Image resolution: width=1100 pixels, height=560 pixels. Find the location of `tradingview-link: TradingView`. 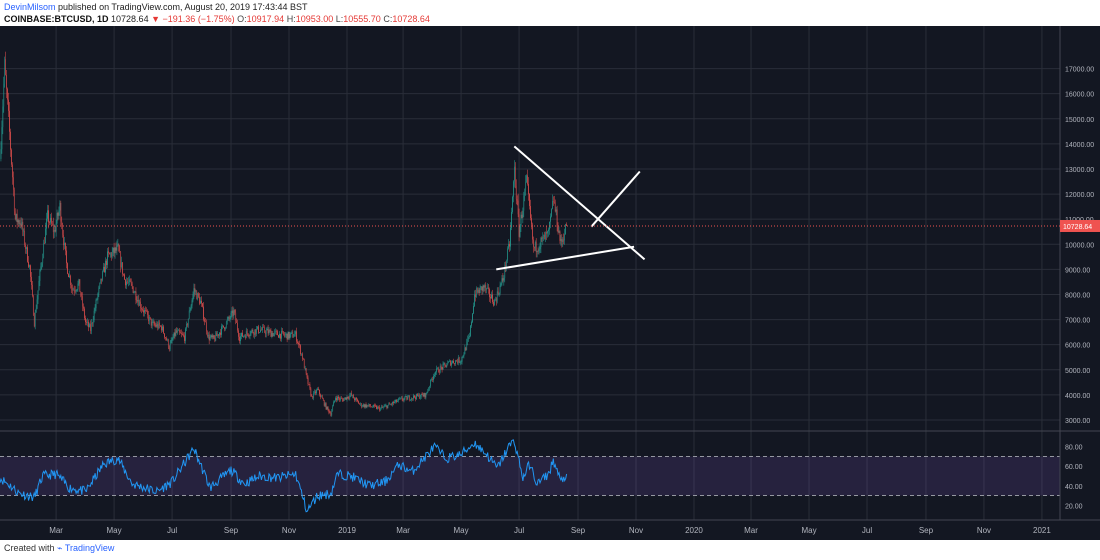

tradingview-link: TradingView is located at coordinates (89, 548).